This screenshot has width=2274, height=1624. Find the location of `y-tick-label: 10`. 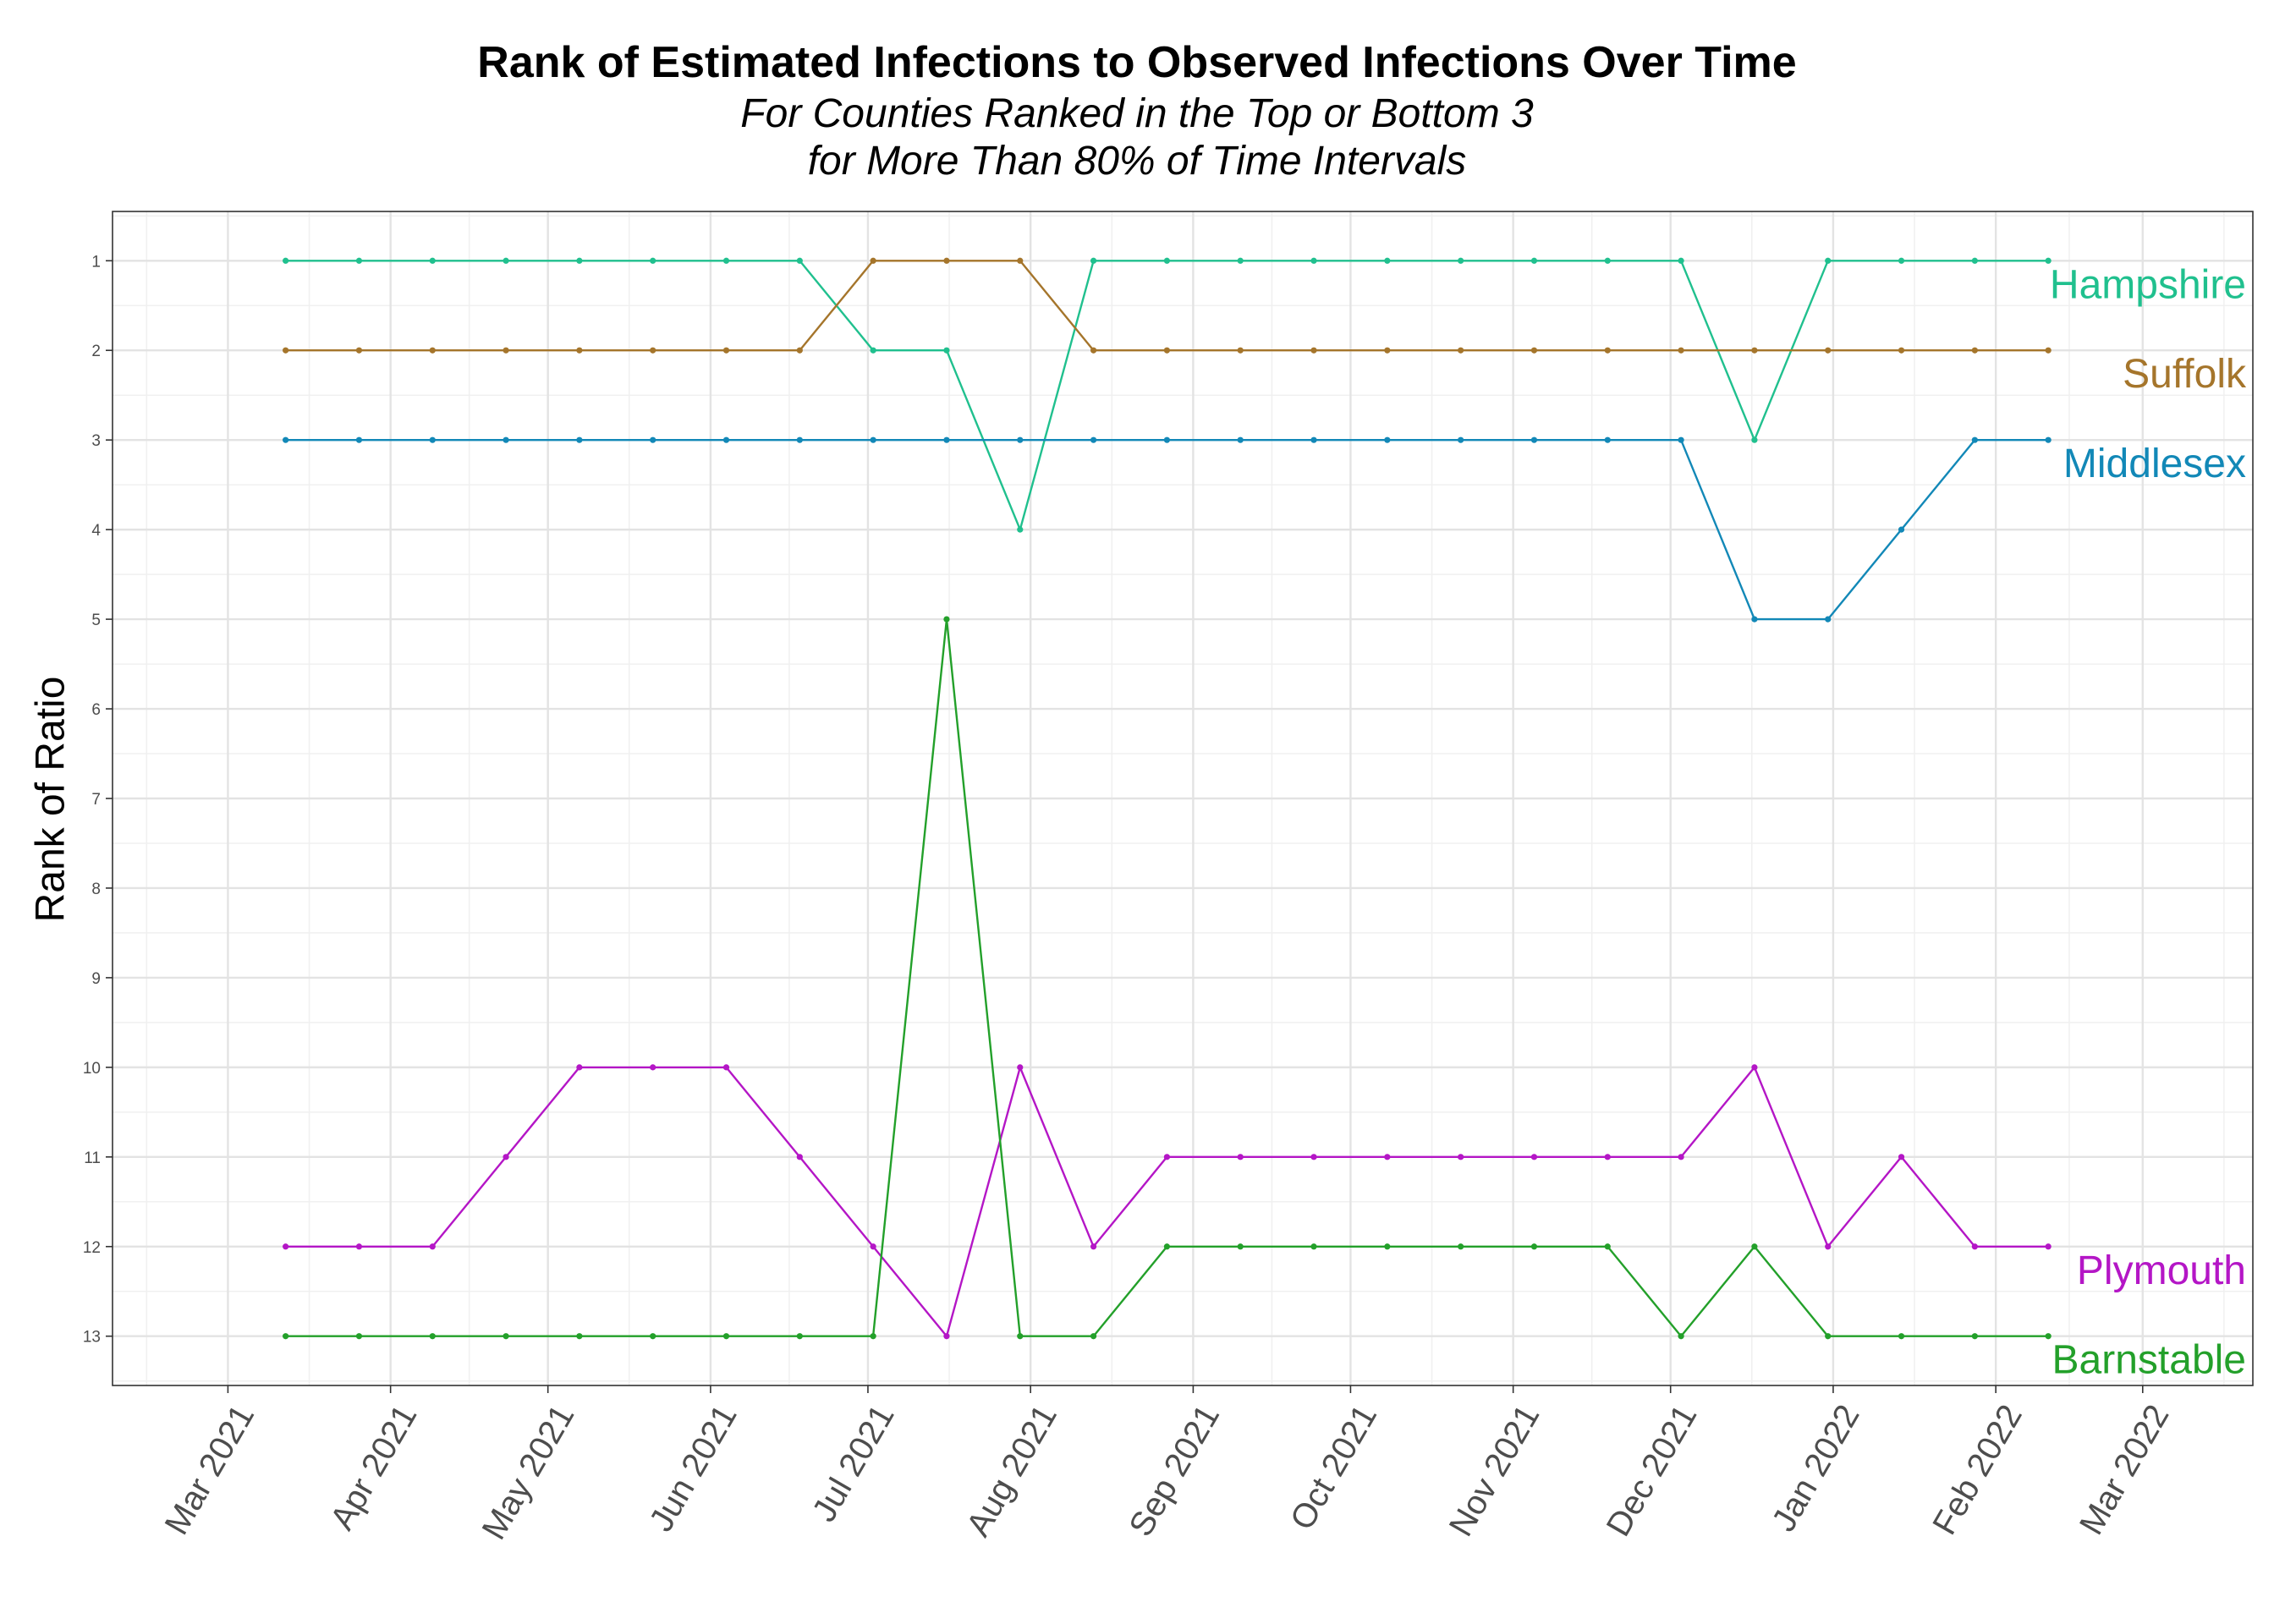

y-tick-label: 10 is located at coordinates (92, 1069).